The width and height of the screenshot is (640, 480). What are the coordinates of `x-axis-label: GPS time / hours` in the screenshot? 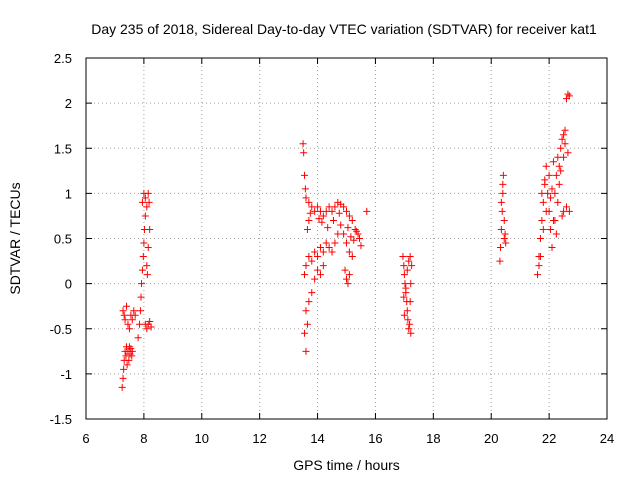 It's located at (346, 465).